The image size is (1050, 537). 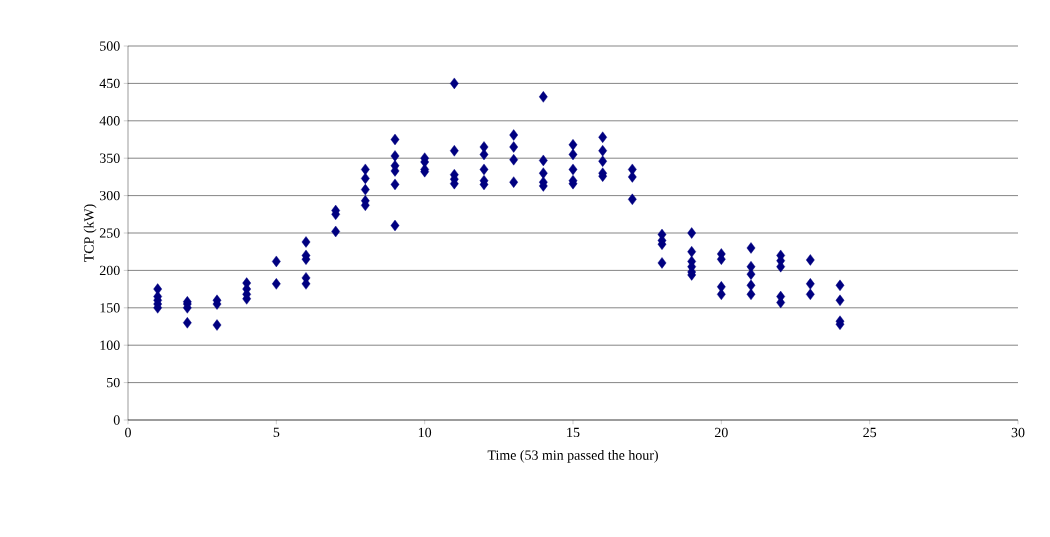 I want to click on y-tick-label: 50, so click(x=113, y=382).